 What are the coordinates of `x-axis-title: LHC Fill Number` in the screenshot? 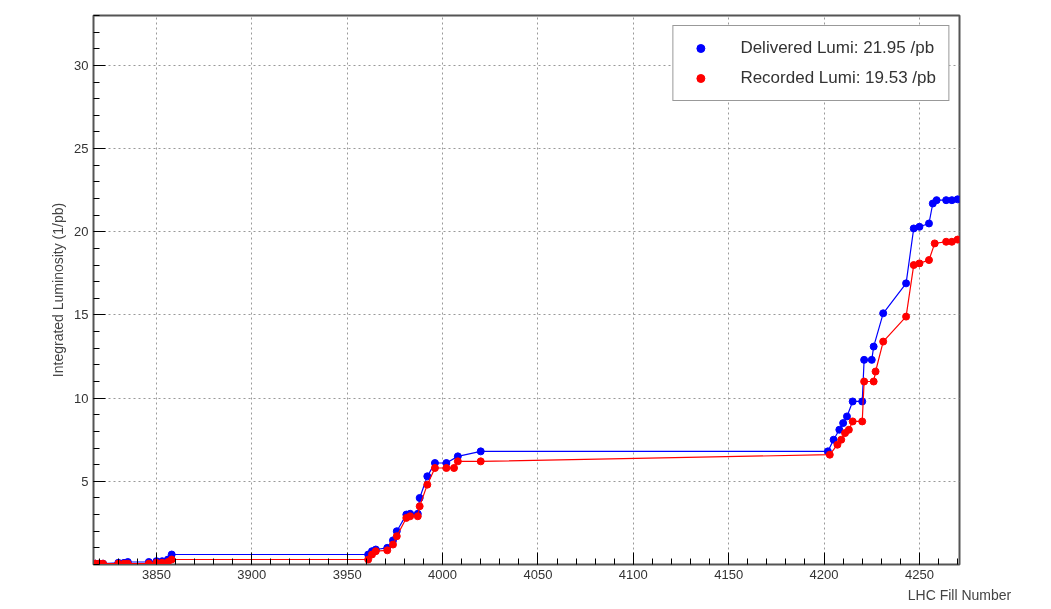 It's located at (959, 594).